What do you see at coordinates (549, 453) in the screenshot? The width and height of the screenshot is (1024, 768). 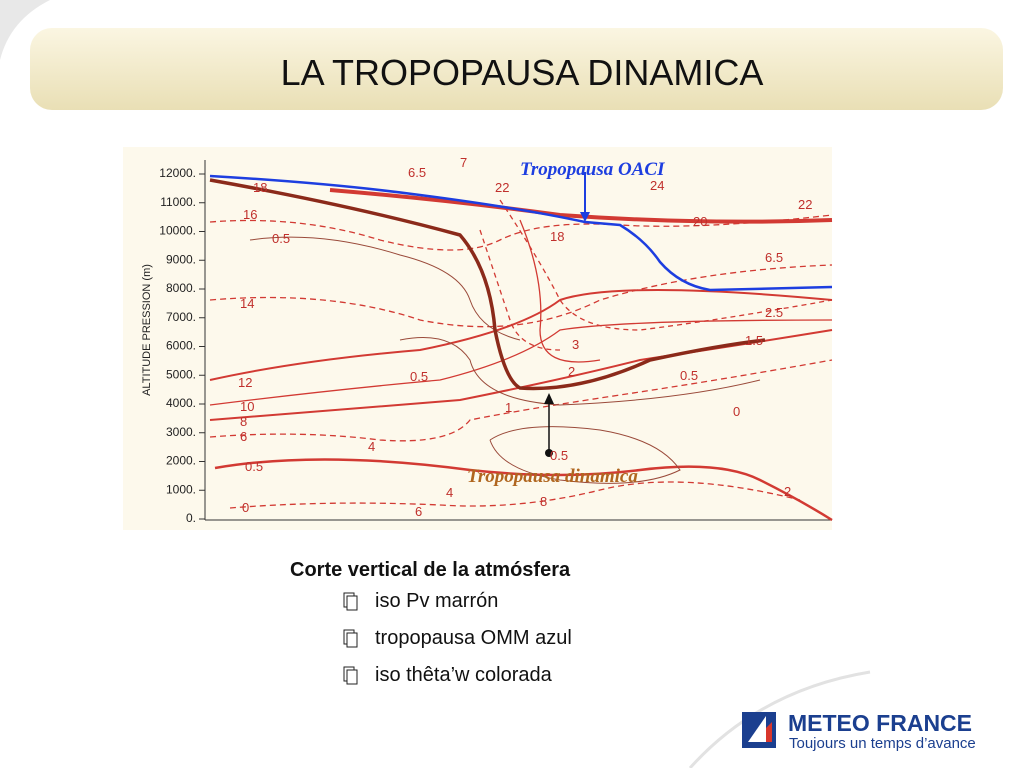 I see `arrow-dot` at bounding box center [549, 453].